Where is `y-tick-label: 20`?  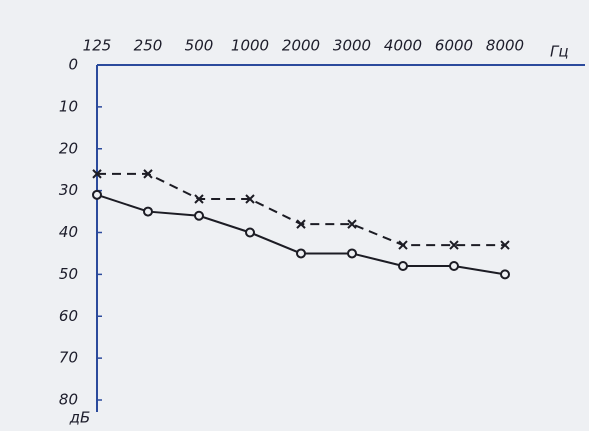
y-tick-label: 20 is located at coordinates (68, 148).